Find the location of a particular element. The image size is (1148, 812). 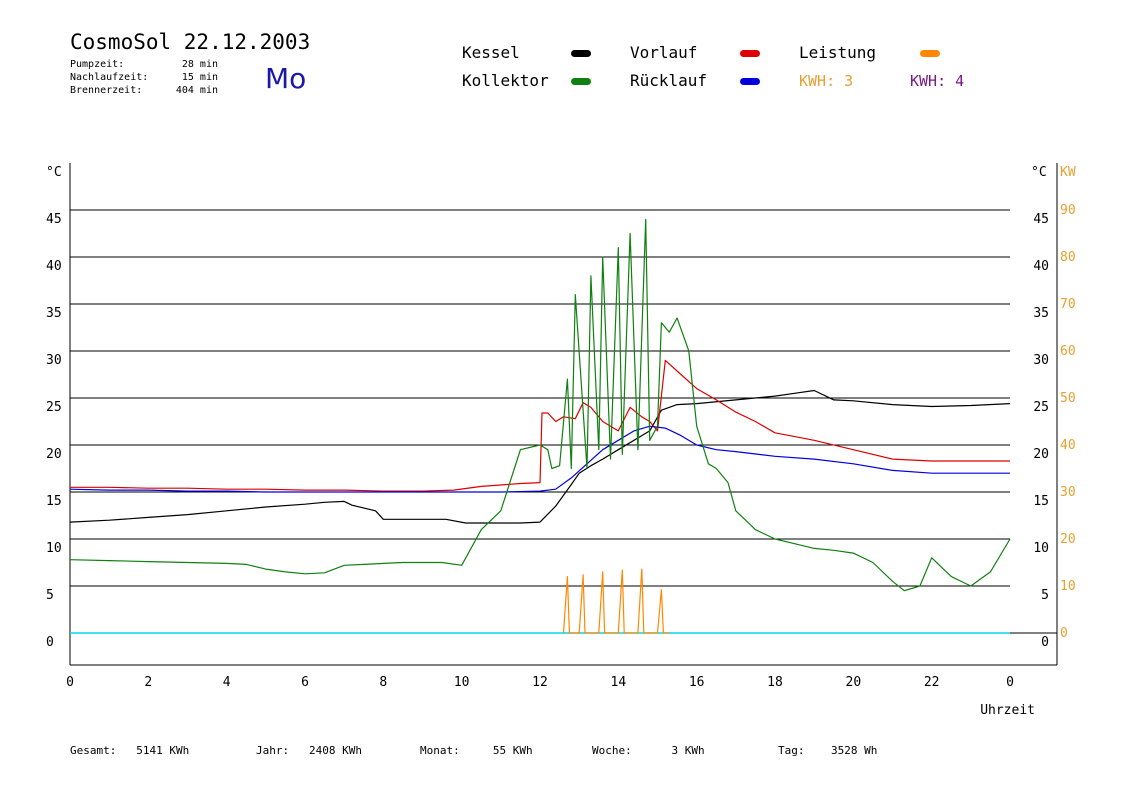

legend-label-ruecklauf: Rücklauf is located at coordinates (669, 80).